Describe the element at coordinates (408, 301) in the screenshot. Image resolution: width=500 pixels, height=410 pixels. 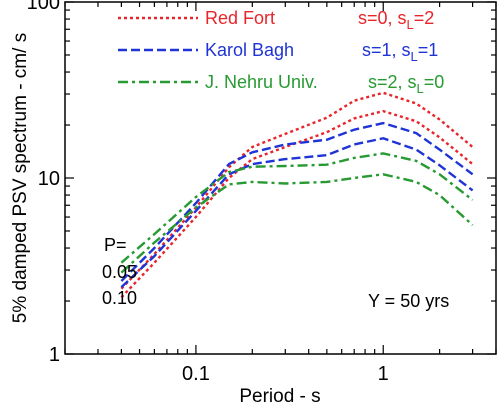
I see `return-period-label: Y = 50 yrs` at that location.